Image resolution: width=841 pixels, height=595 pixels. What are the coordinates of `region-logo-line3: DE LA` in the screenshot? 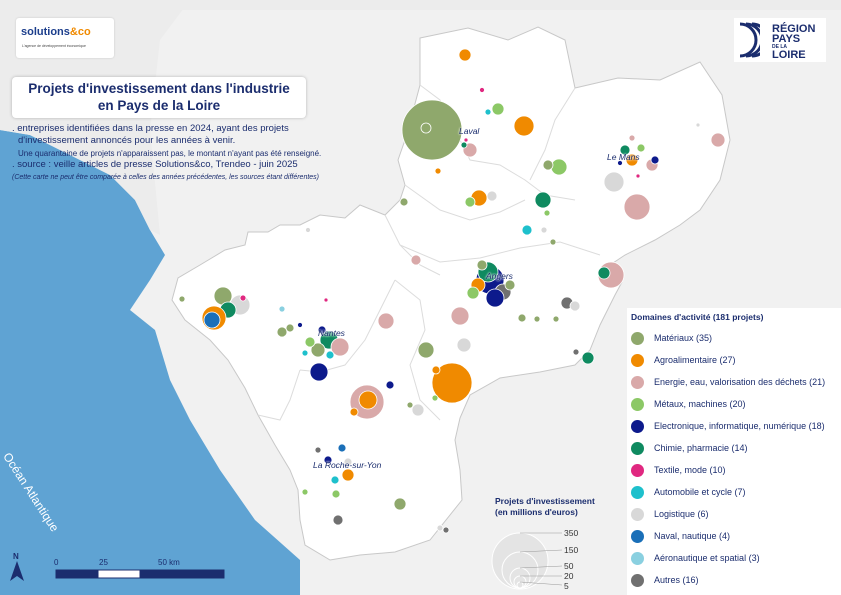 It's located at (779, 47).